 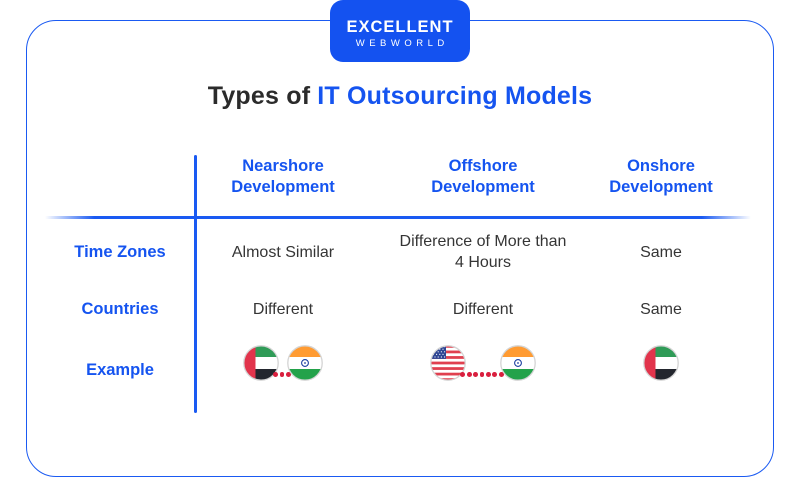 I want to click on title-plain: Types of, so click(x=259, y=96).